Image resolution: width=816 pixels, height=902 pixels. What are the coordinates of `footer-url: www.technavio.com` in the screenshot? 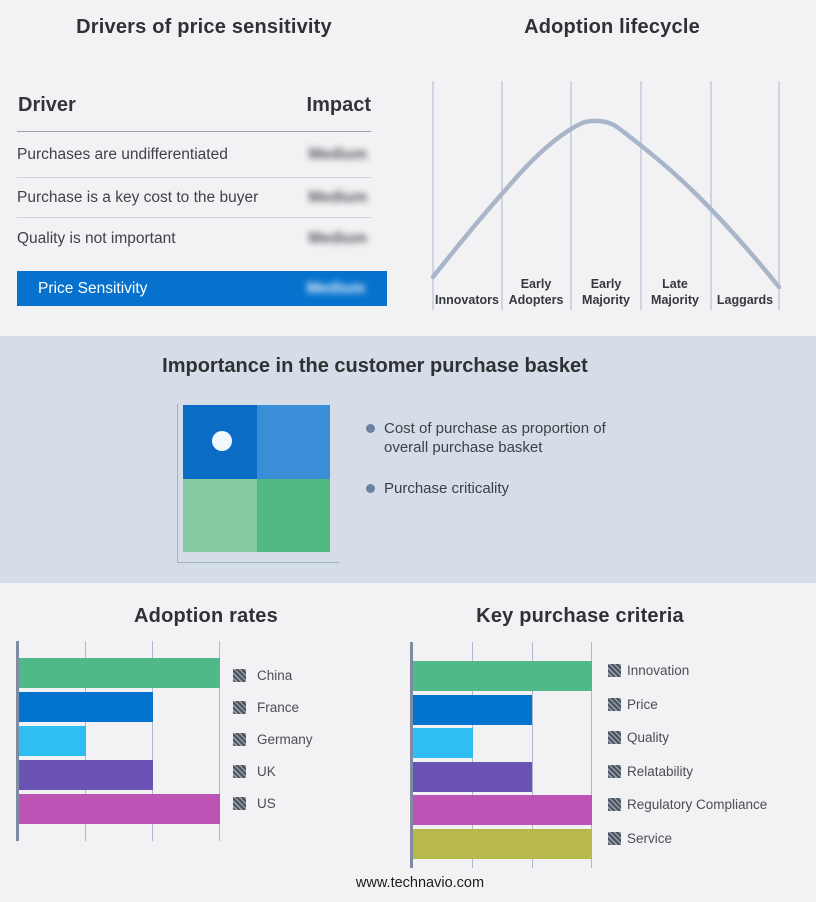 It's located at (420, 883).